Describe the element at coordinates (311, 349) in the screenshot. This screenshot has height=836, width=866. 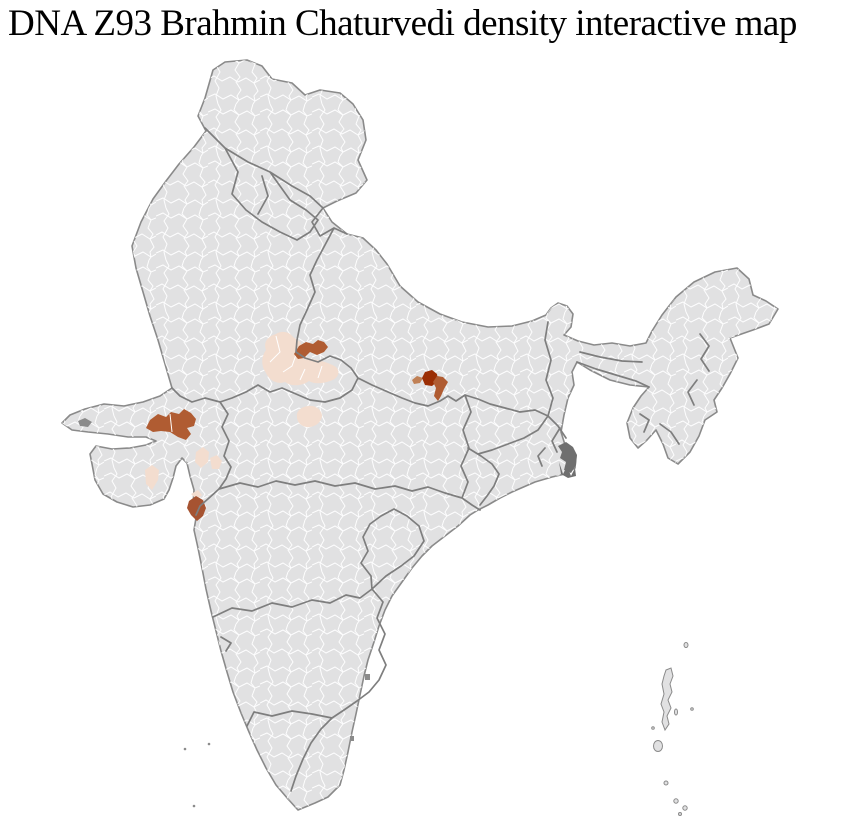
I see `rajasthan-chambal-sienna-strip` at that location.